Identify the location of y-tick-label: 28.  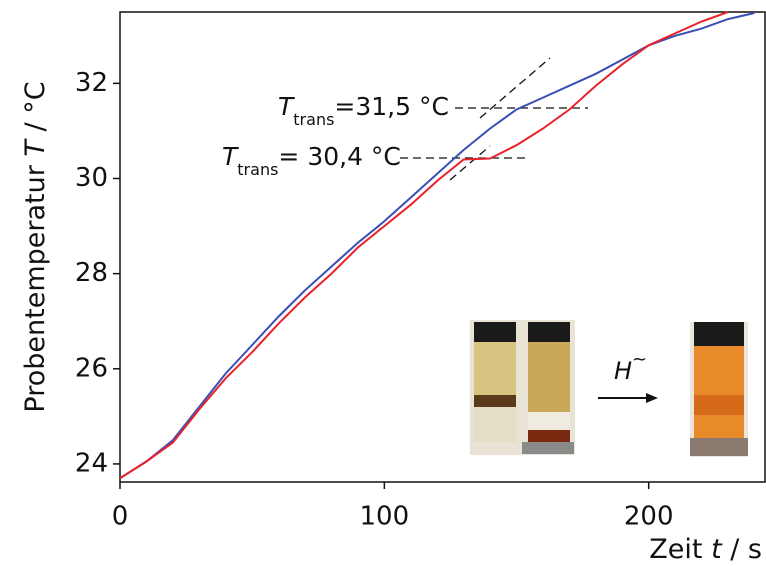
(91, 273).